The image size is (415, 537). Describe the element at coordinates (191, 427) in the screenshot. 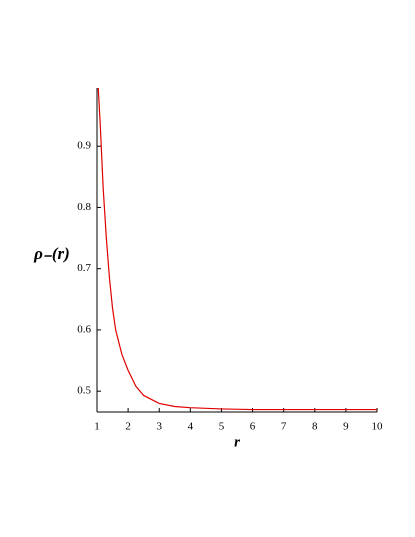

I see `x-tick-label: 4` at that location.